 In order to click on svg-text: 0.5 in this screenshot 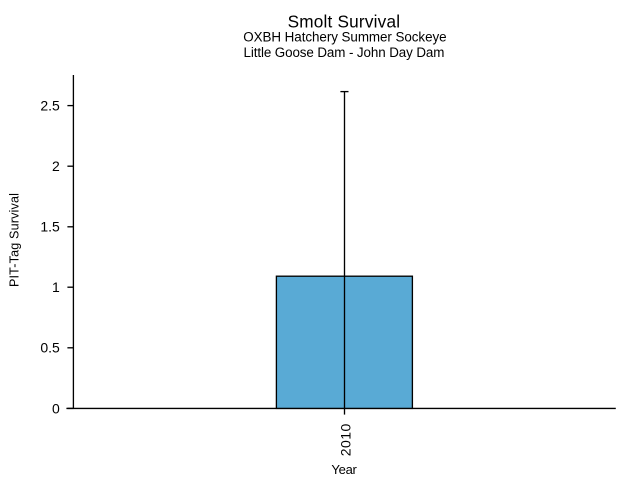, I will do `click(50, 348)`.